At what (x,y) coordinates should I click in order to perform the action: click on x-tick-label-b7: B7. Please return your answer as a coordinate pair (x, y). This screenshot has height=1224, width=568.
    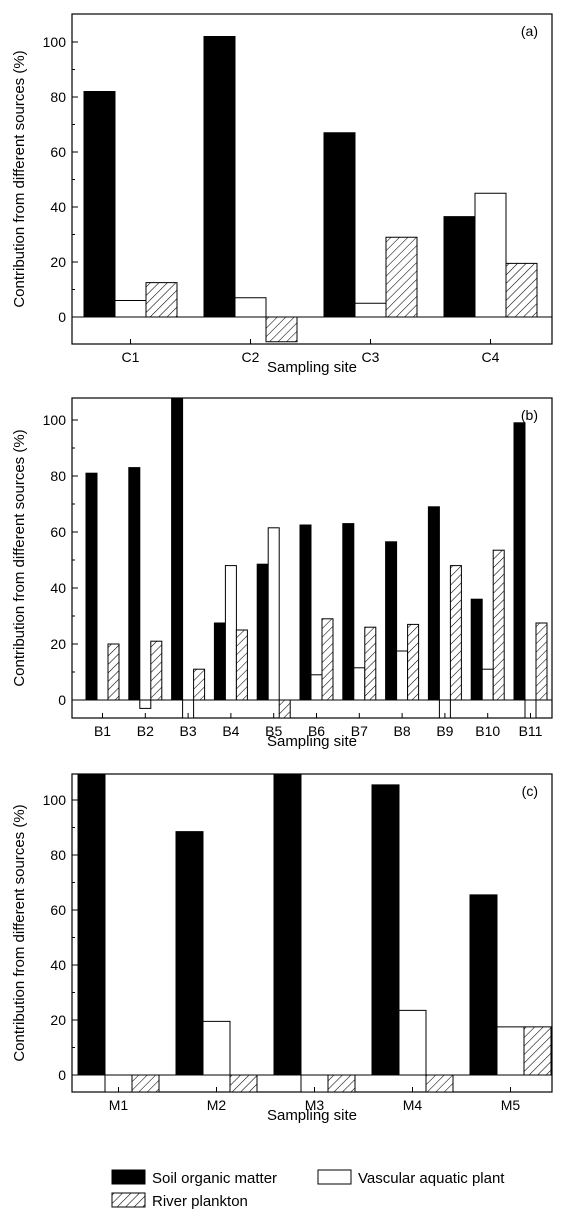
    Looking at the image, I should click on (359, 731).